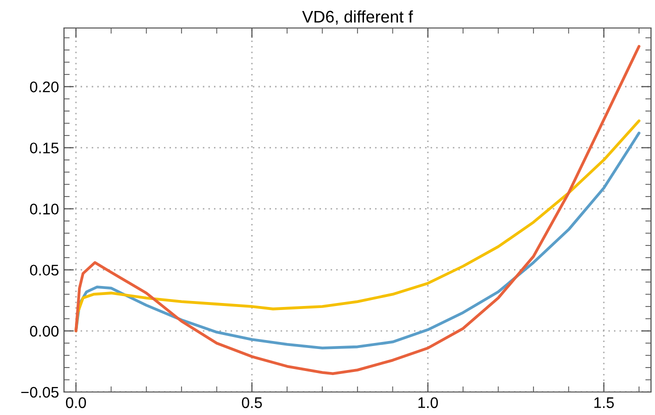 This screenshot has height=415, width=655. I want to click on x-tick-label: 0.5, so click(252, 402).